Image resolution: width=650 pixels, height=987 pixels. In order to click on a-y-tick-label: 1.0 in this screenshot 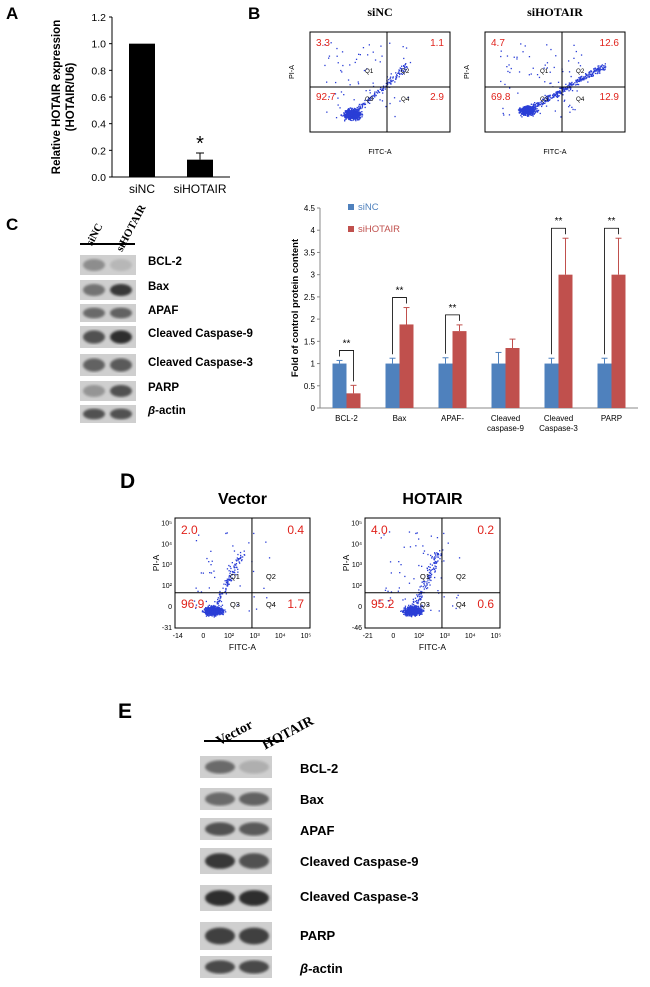, I will do `click(98, 45)`.